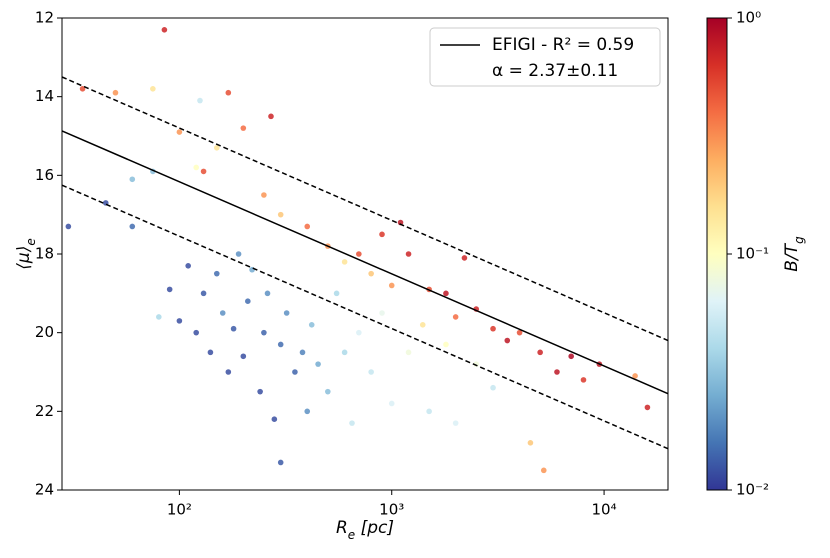 This screenshot has width=830, height=558. Describe the element at coordinates (44, 490) in the screenshot. I see `y-tick-label: 24` at that location.